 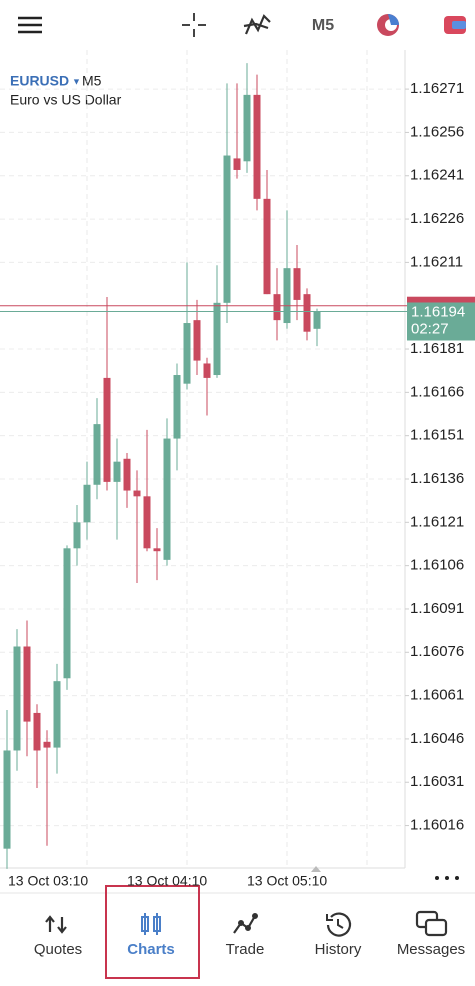 I want to click on bid-price: 1.16194, so click(x=438, y=311).